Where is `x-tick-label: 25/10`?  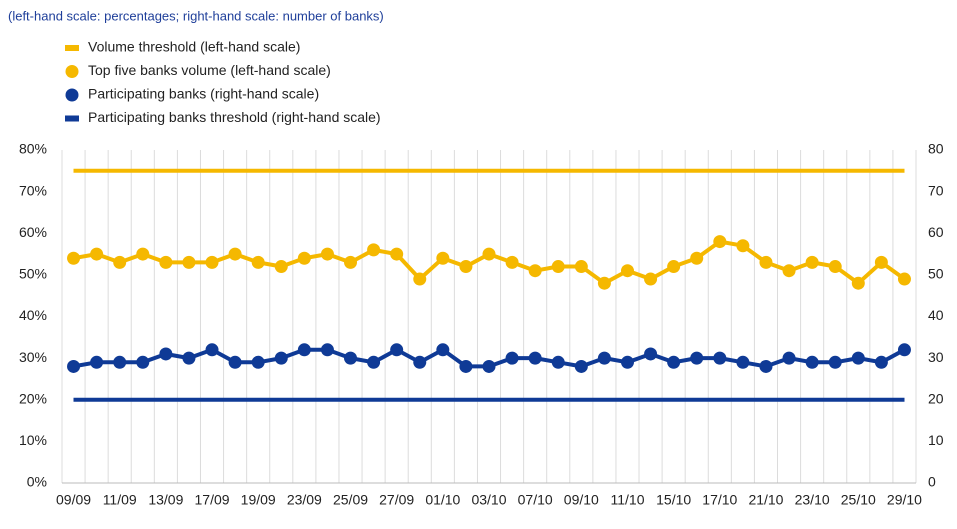
x-tick-label: 25/10 is located at coordinates (858, 500).